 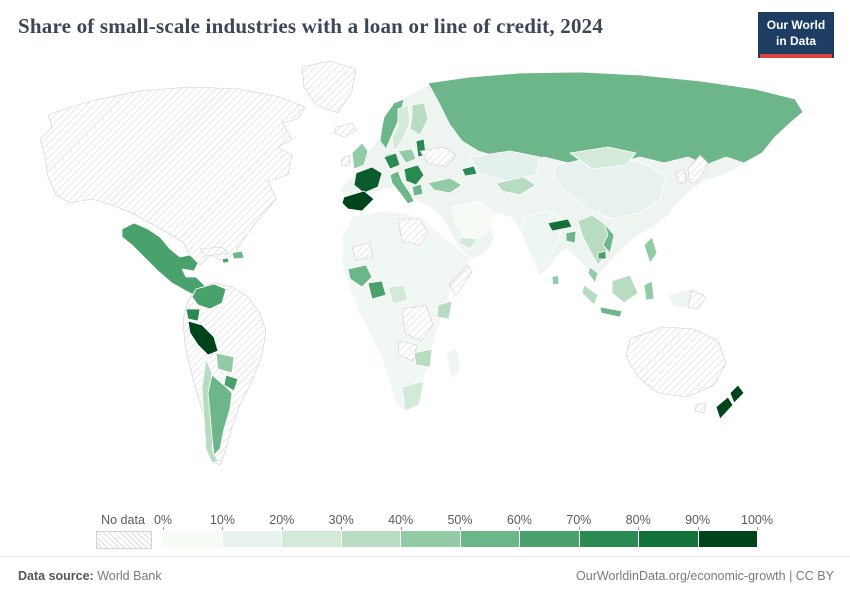 What do you see at coordinates (360, 156) in the screenshot?
I see `region-united-kingdom` at bounding box center [360, 156].